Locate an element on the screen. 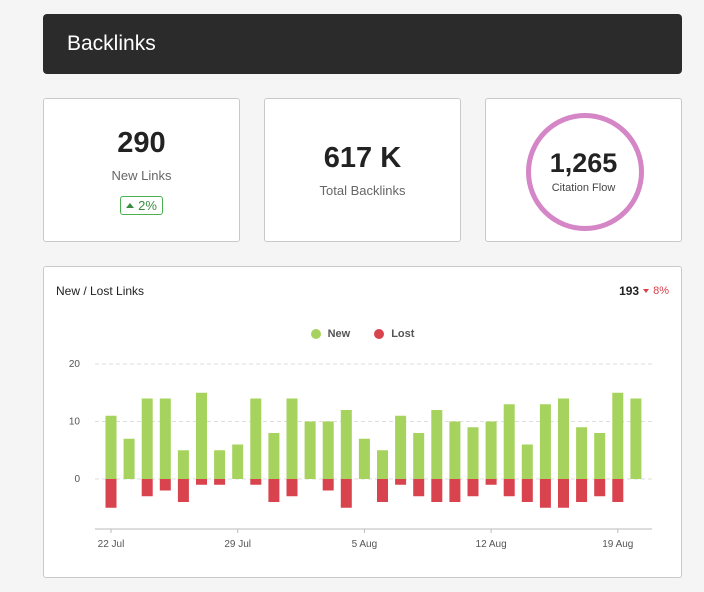 The image size is (704, 592). new-links-change-value: 2% is located at coordinates (147, 205).